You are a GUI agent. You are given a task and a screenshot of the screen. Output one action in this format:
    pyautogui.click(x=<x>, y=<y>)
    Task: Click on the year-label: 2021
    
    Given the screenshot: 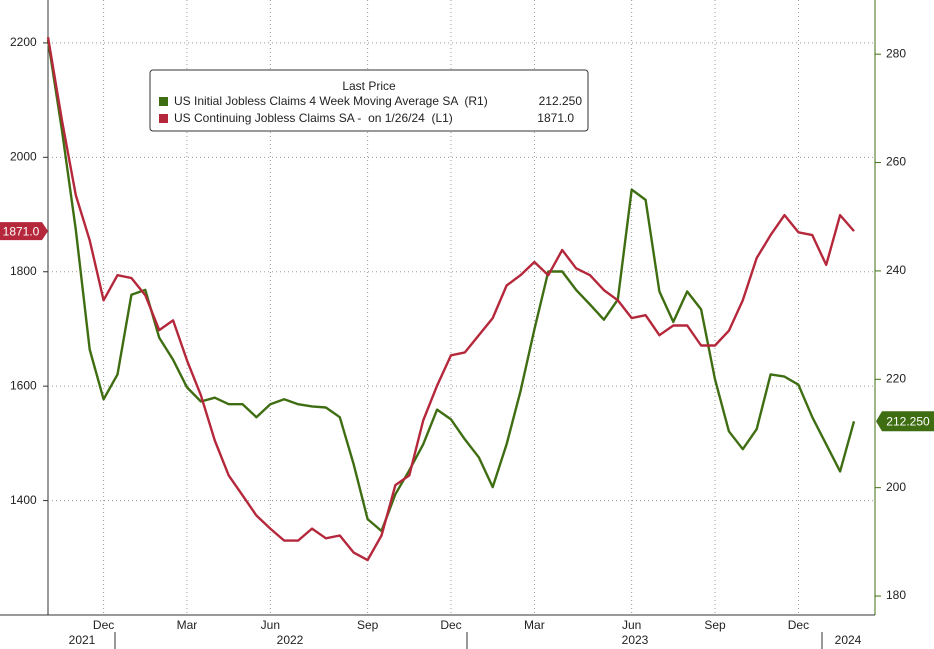 What is the action you would take?
    pyautogui.click(x=82, y=640)
    